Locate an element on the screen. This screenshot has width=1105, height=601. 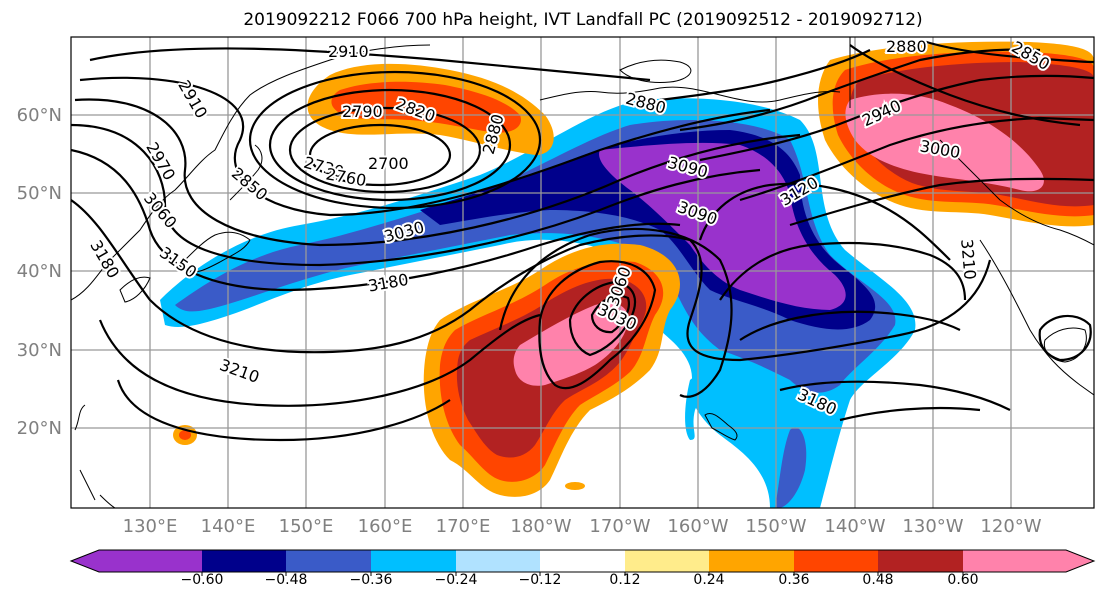
lat-label: 60°N is located at coordinates (39, 115).